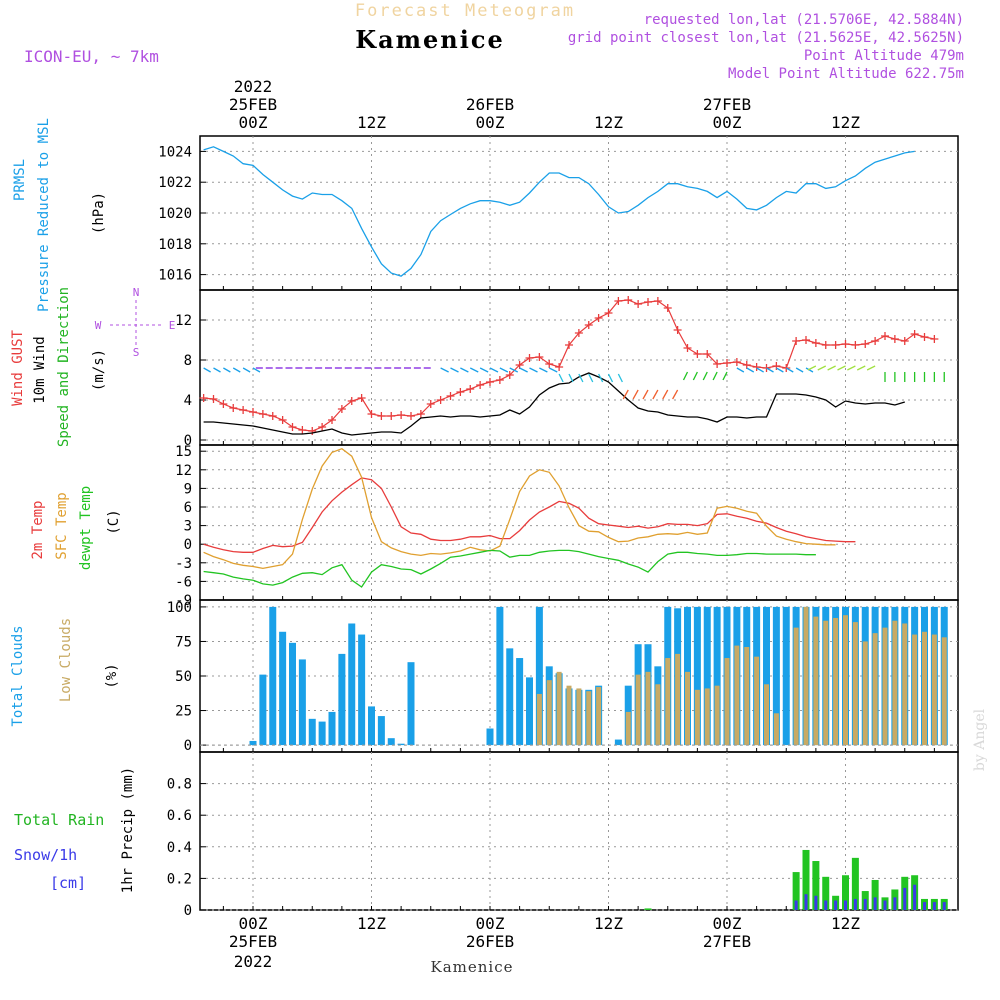 This screenshot has width=1000, height=1000. Describe the element at coordinates (172, 325) in the screenshot. I see `compass-e: E` at that location.